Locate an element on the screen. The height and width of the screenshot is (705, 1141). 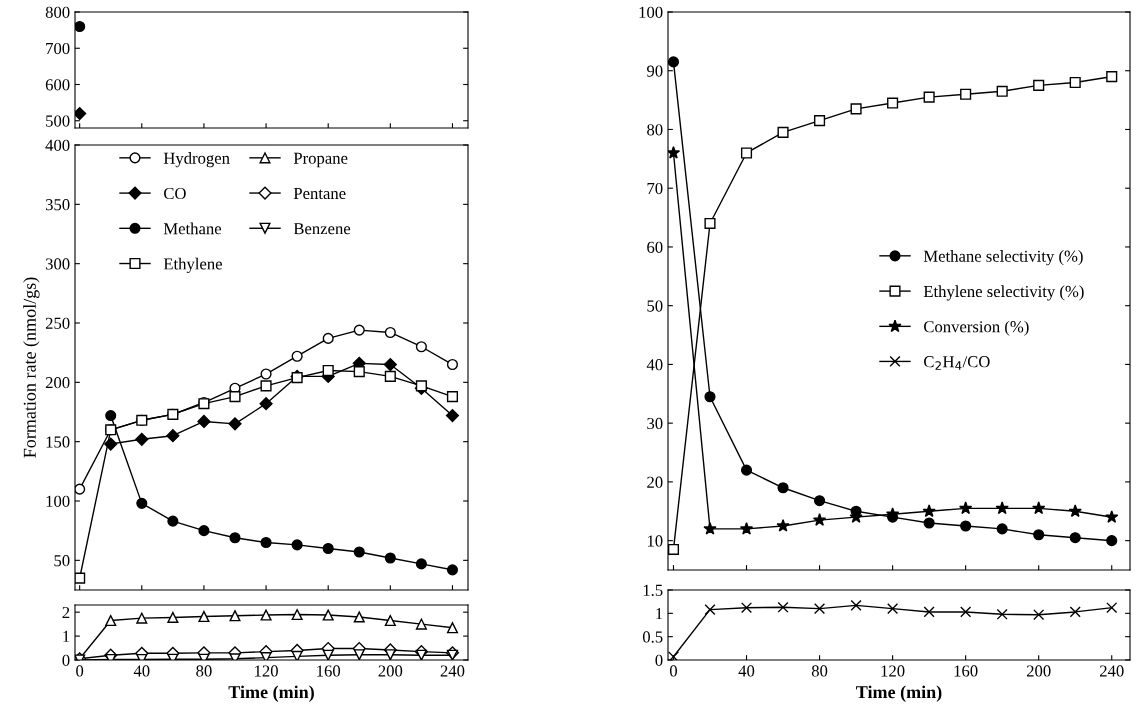
y-tick-label: 1.5 is located at coordinates (653, 590).